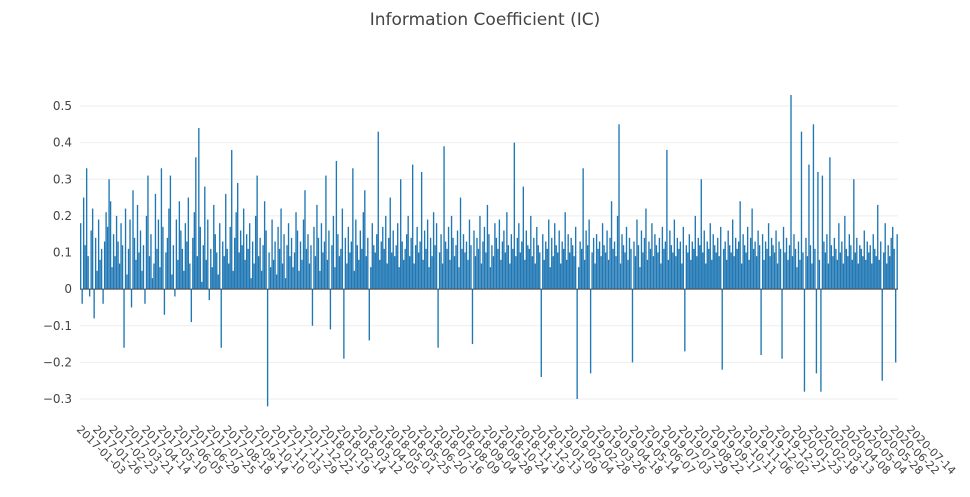 Image resolution: width=970 pixels, height=497 pixels. I want to click on y-tick-label: 0.1, so click(62, 253).